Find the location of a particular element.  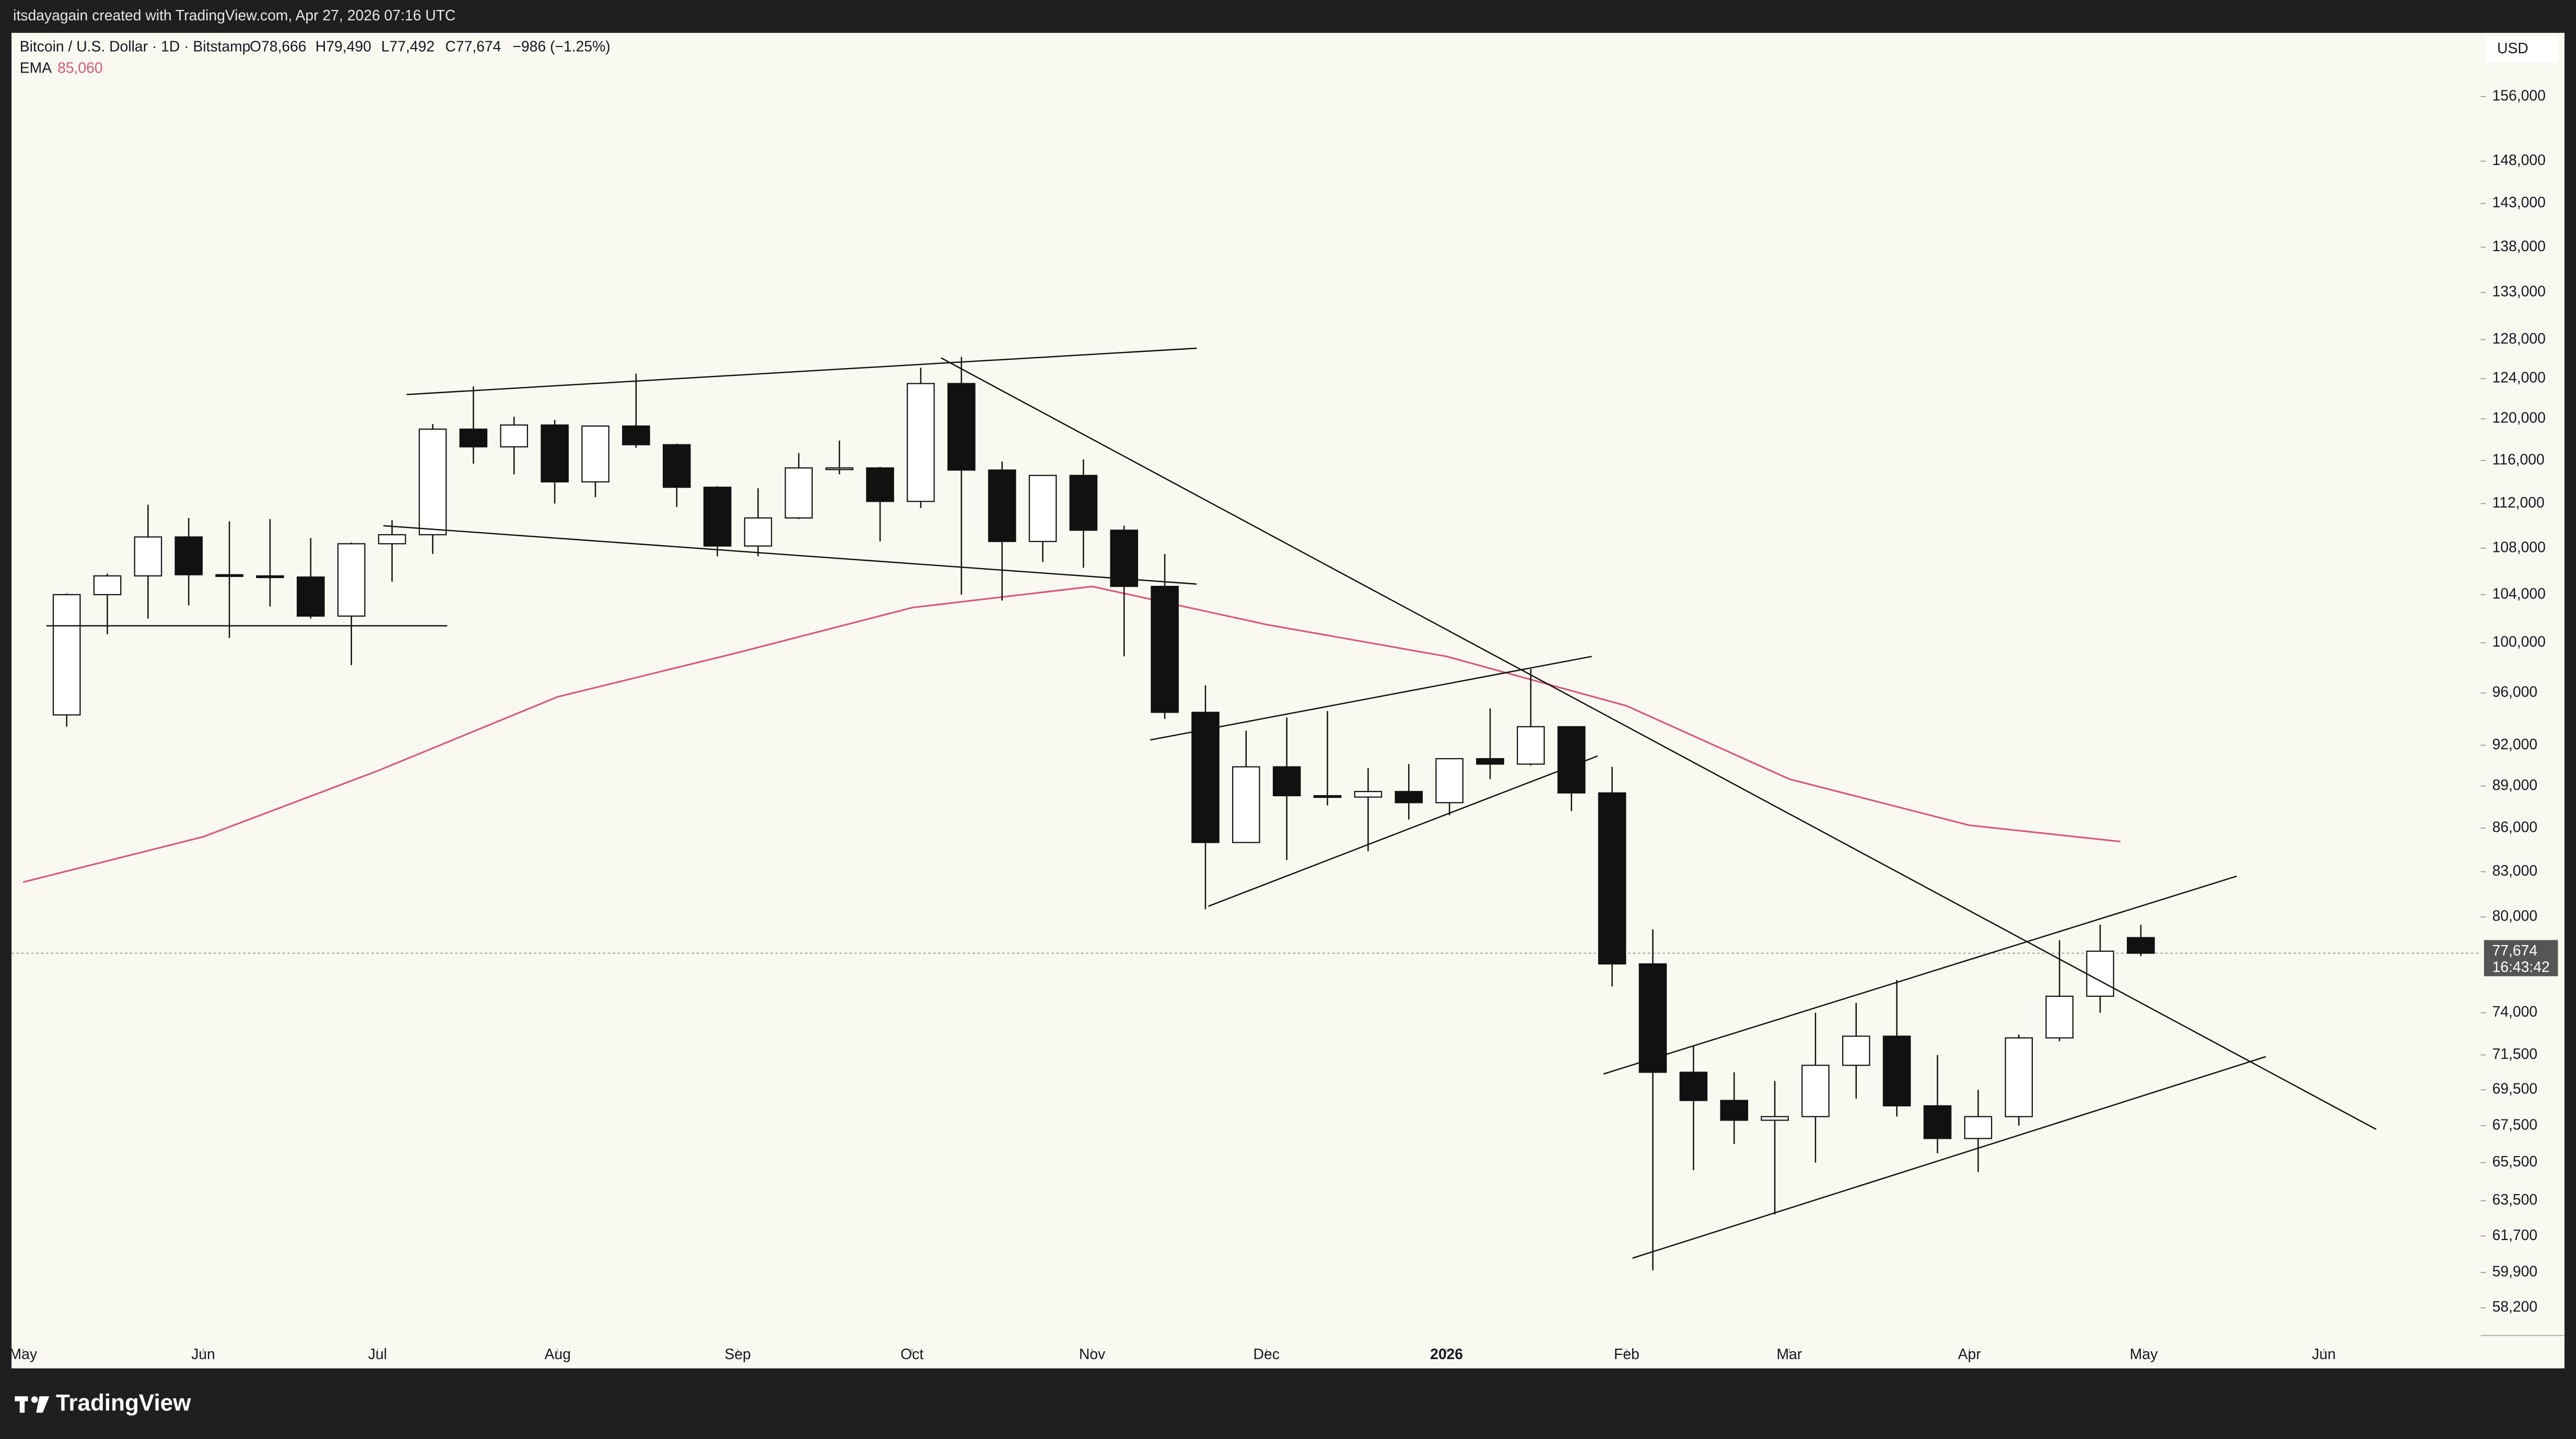

high: H79,490 is located at coordinates (343, 46).